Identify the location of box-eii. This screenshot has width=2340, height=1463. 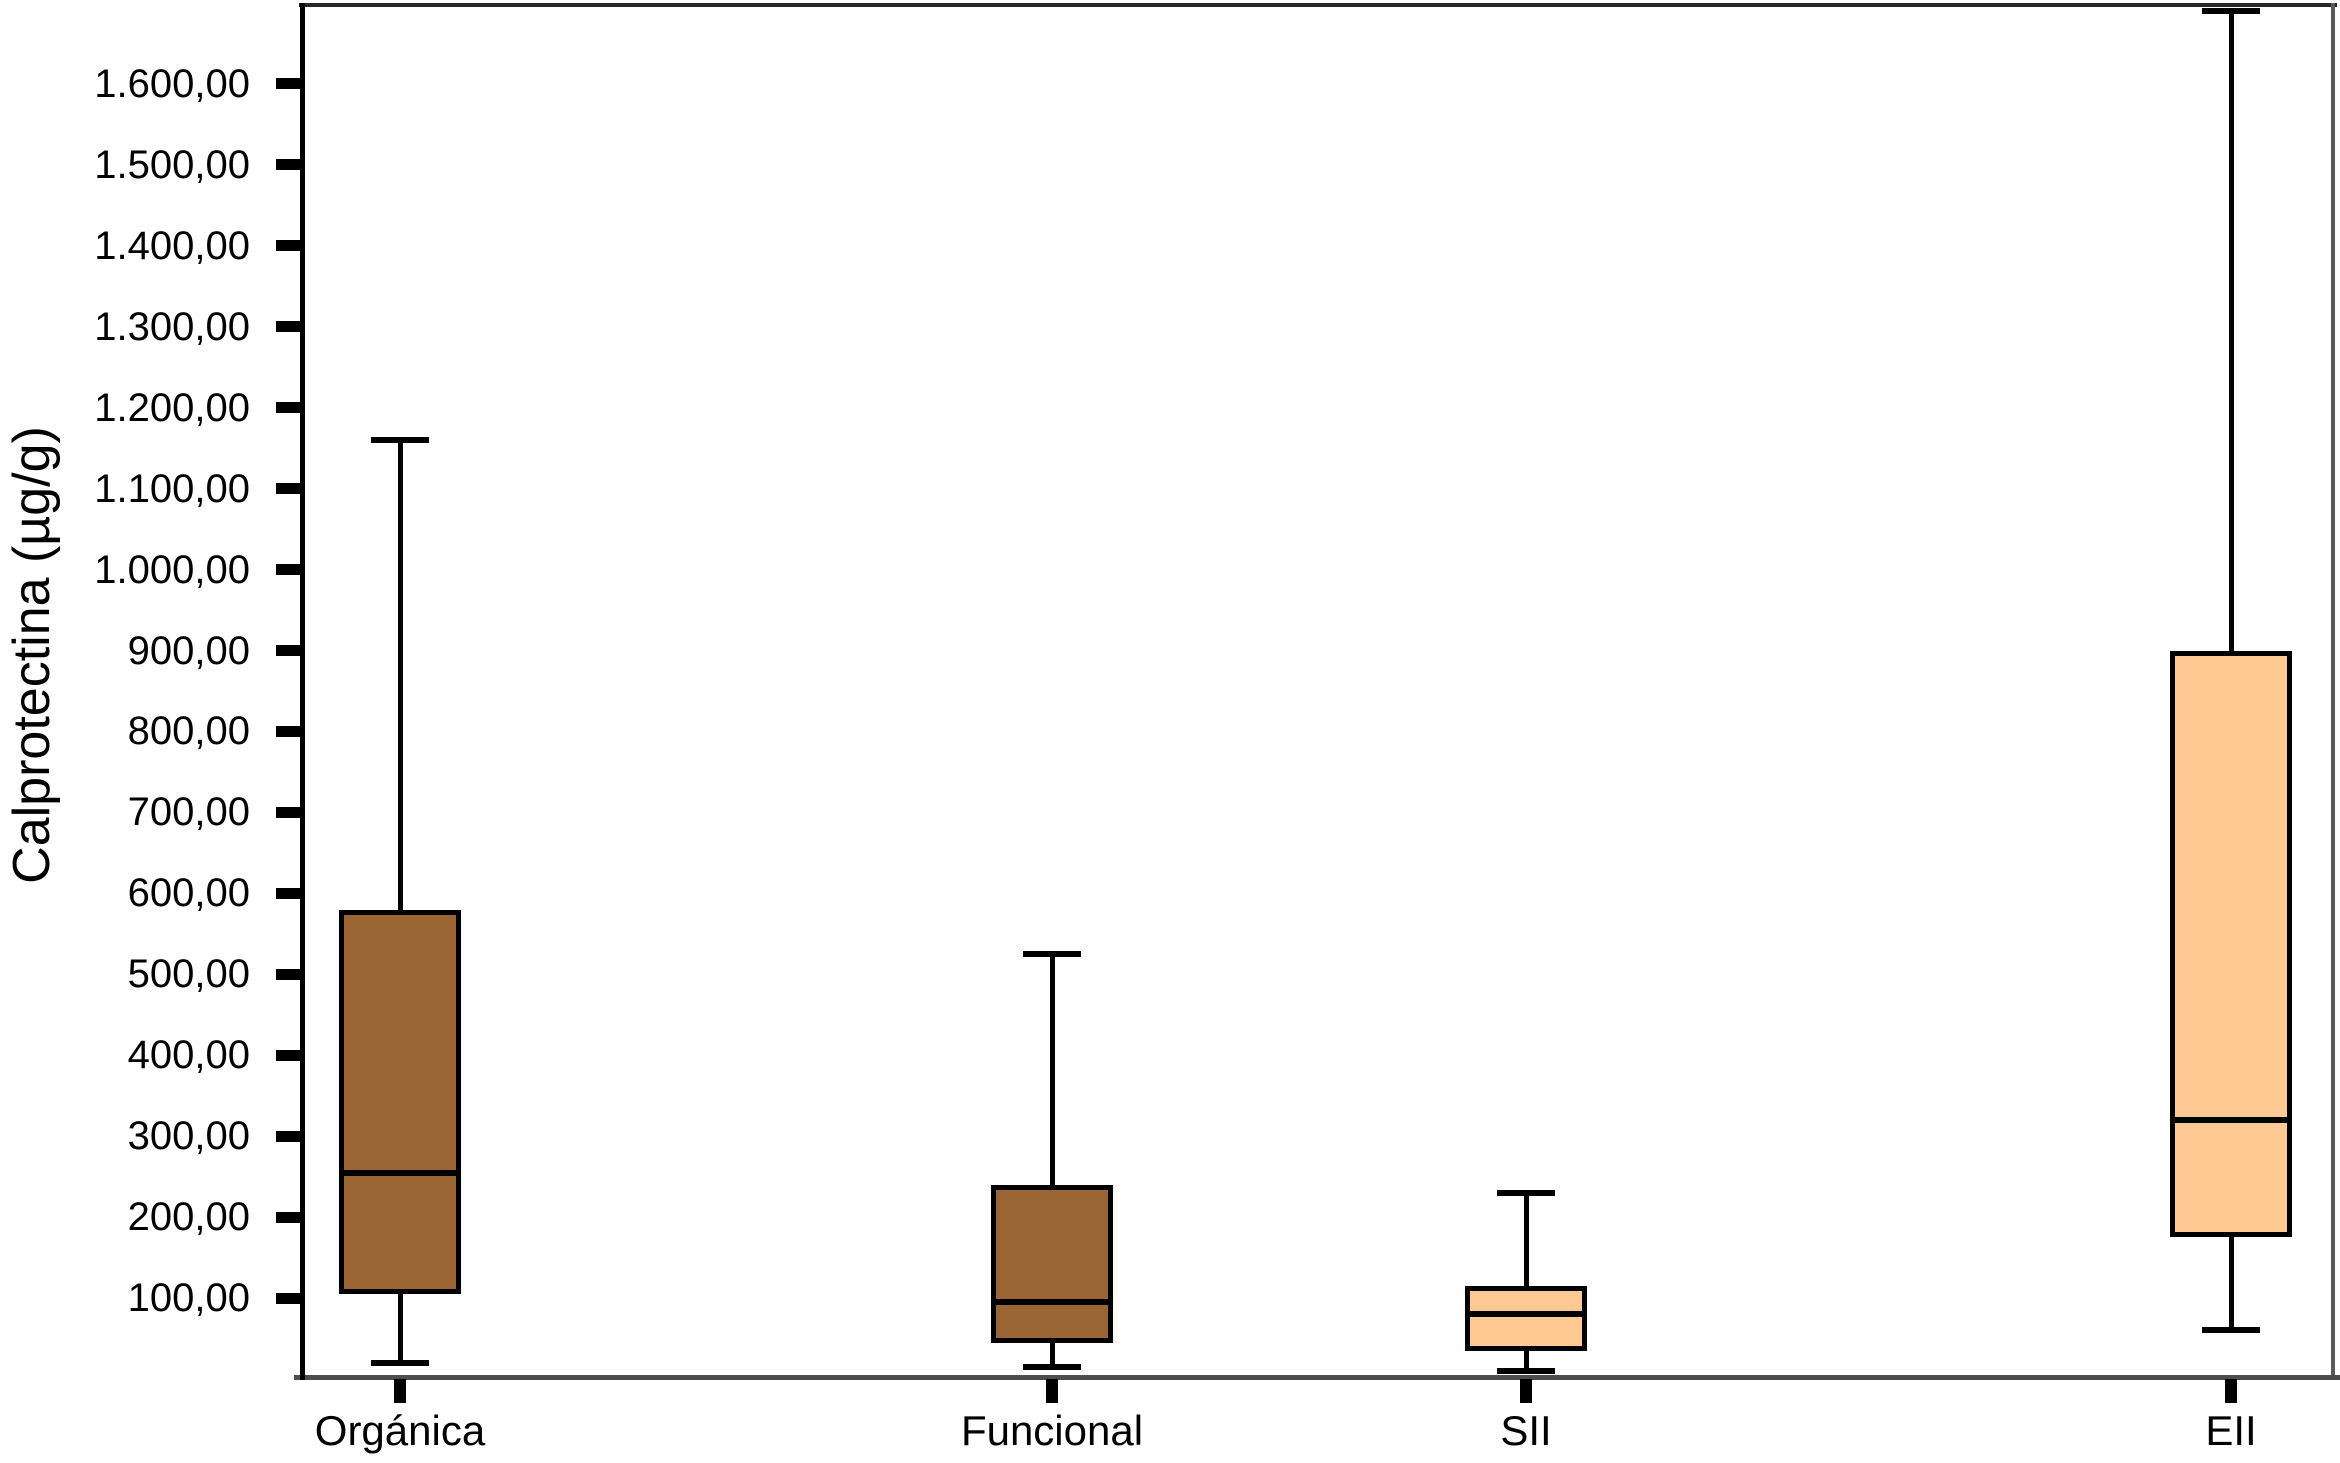
(2231, 944).